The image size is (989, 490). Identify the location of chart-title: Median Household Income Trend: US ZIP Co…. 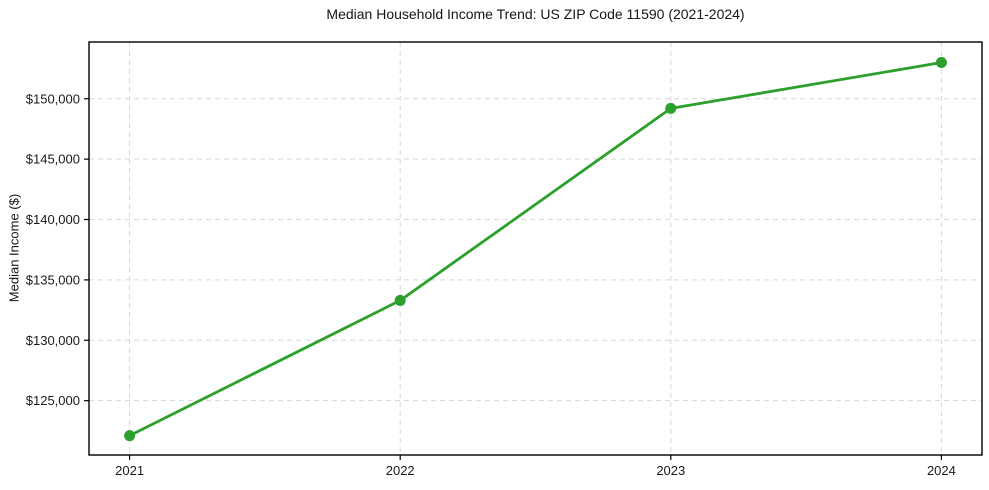
(535, 14).